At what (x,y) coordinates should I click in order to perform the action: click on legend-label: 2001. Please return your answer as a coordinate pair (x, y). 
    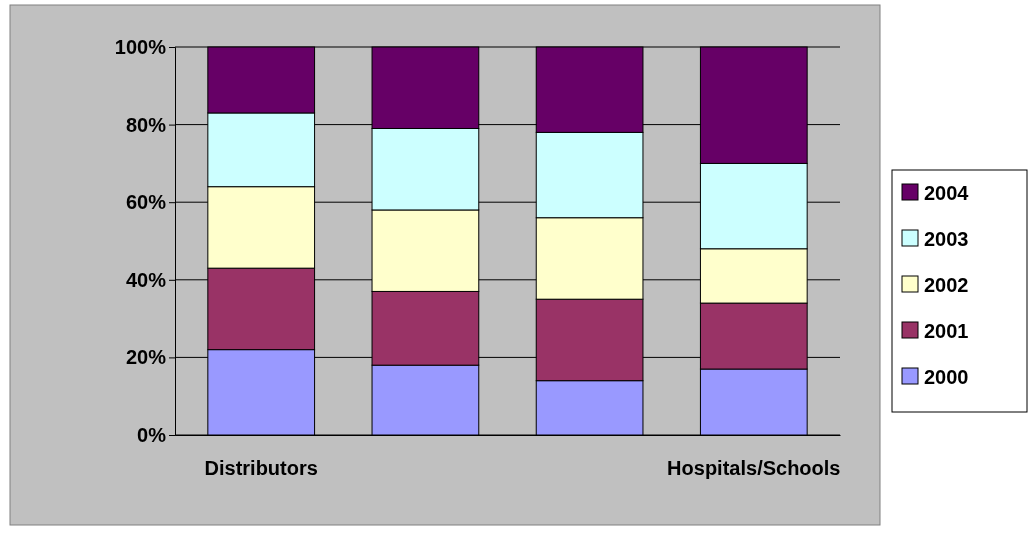
    Looking at the image, I should click on (946, 331).